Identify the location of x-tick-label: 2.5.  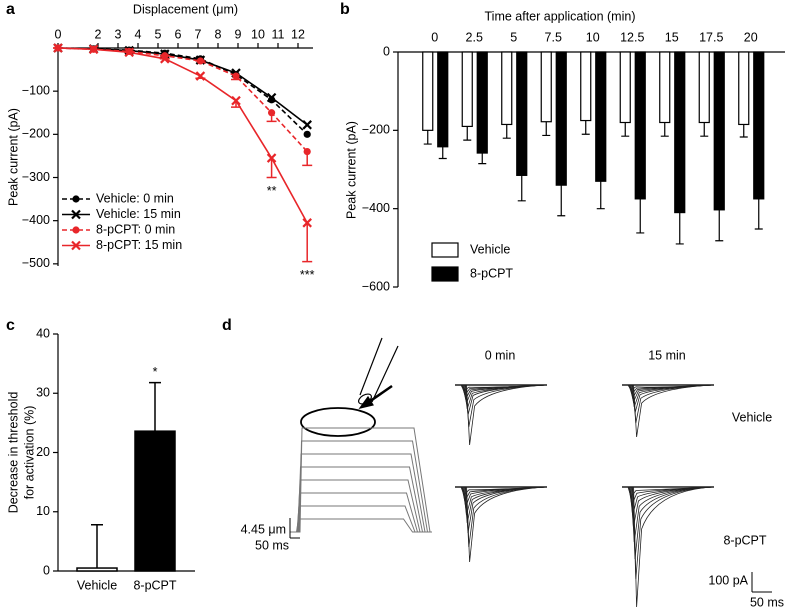
(474, 37).